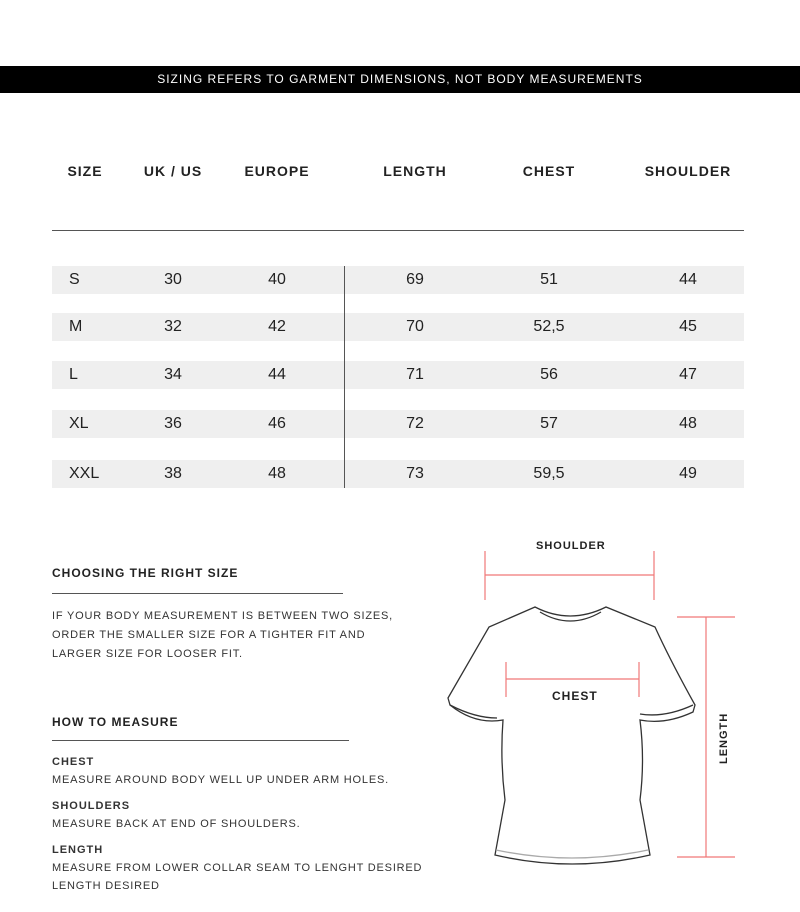 This screenshot has height=912, width=800. I want to click on tshirt-outline, so click(571, 735).